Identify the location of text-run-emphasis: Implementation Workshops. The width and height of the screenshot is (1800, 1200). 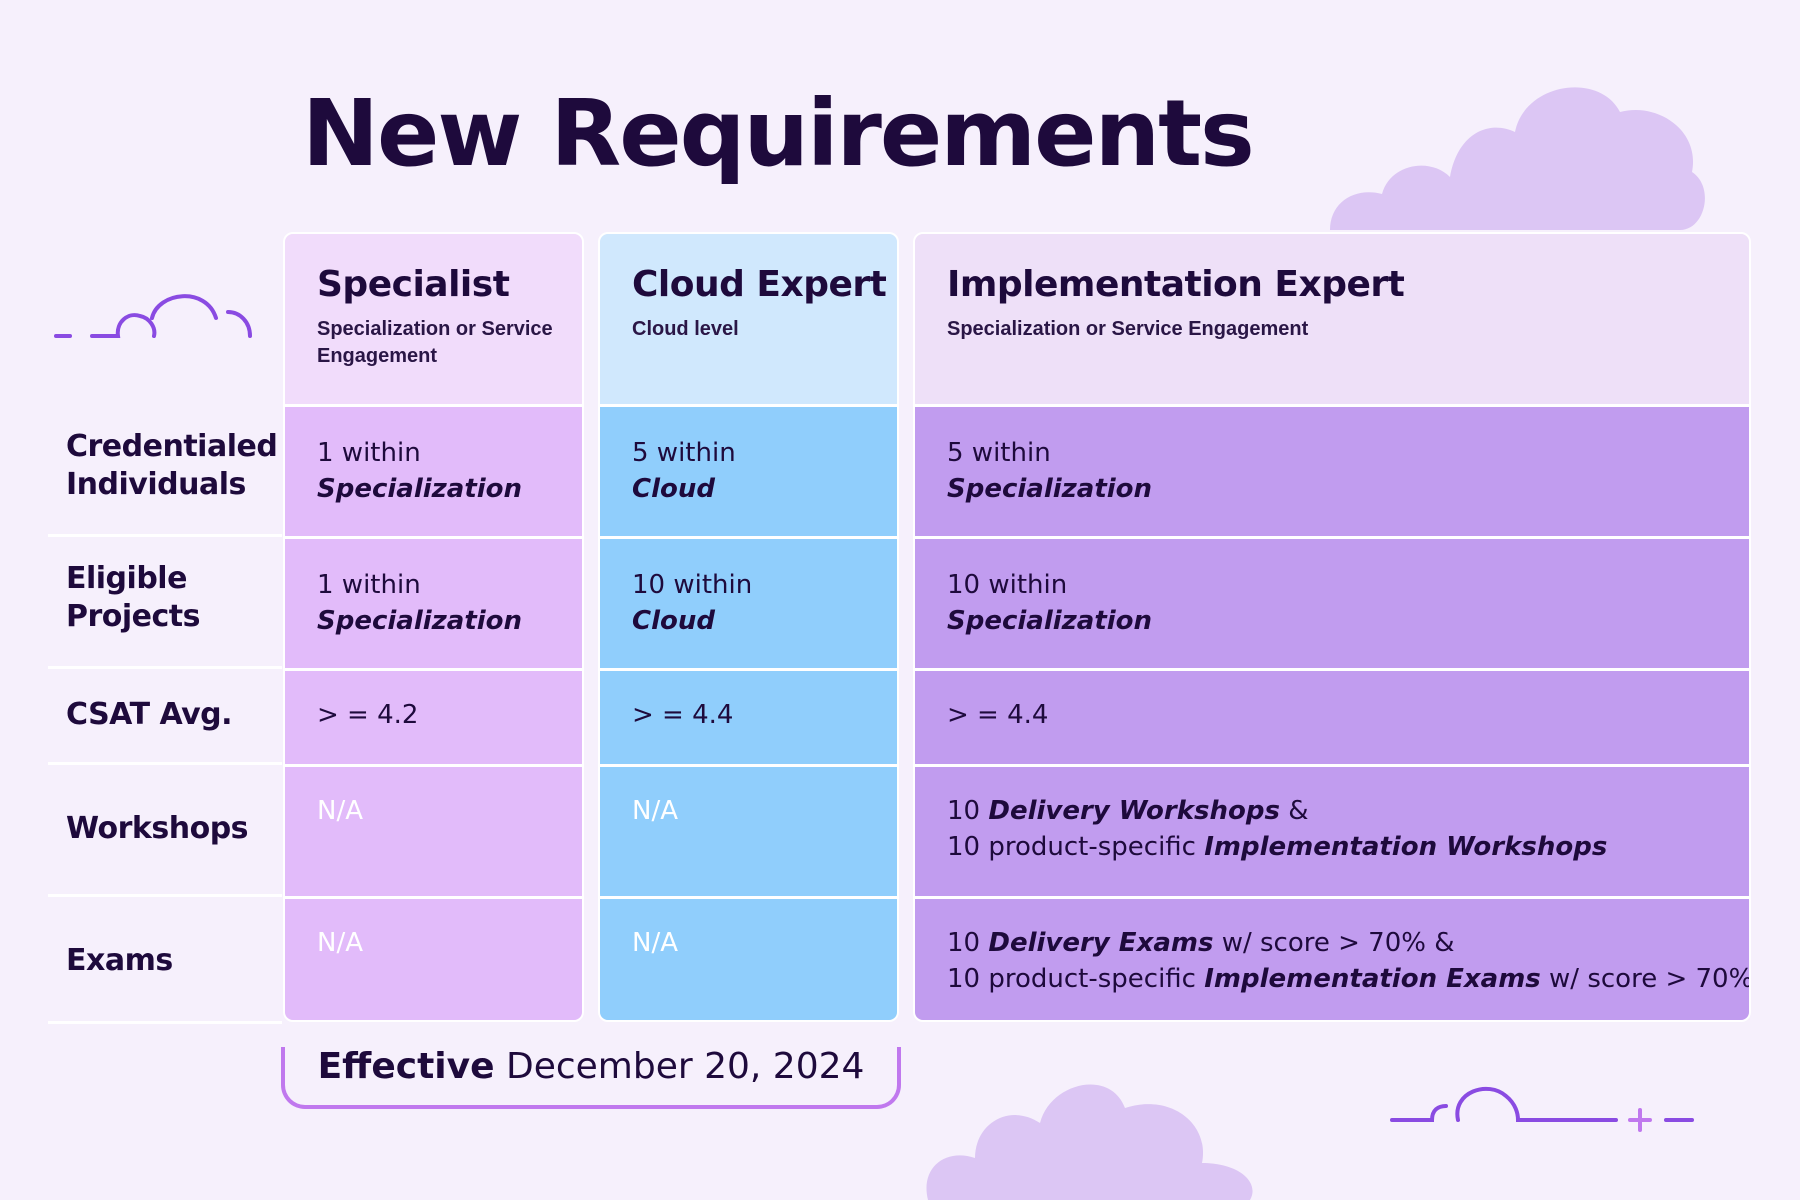
(1406, 847).